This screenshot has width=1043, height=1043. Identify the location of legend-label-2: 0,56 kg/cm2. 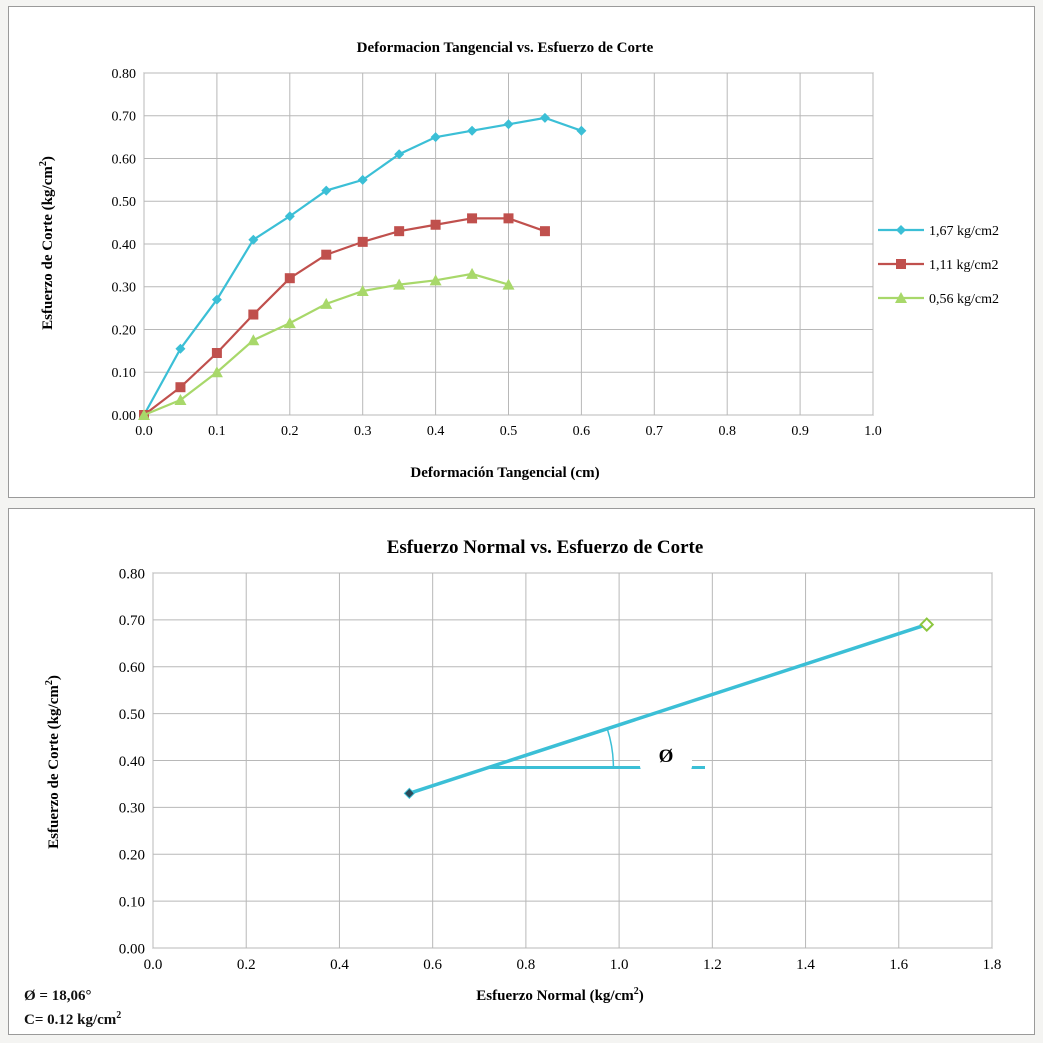
(964, 299).